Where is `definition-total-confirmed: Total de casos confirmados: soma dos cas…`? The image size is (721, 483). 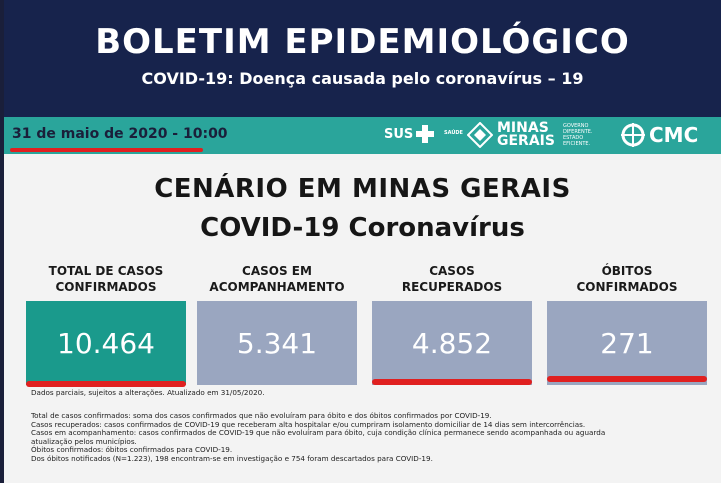 definition-total-confirmed: Total de casos confirmados: soma dos cas… is located at coordinates (261, 415).